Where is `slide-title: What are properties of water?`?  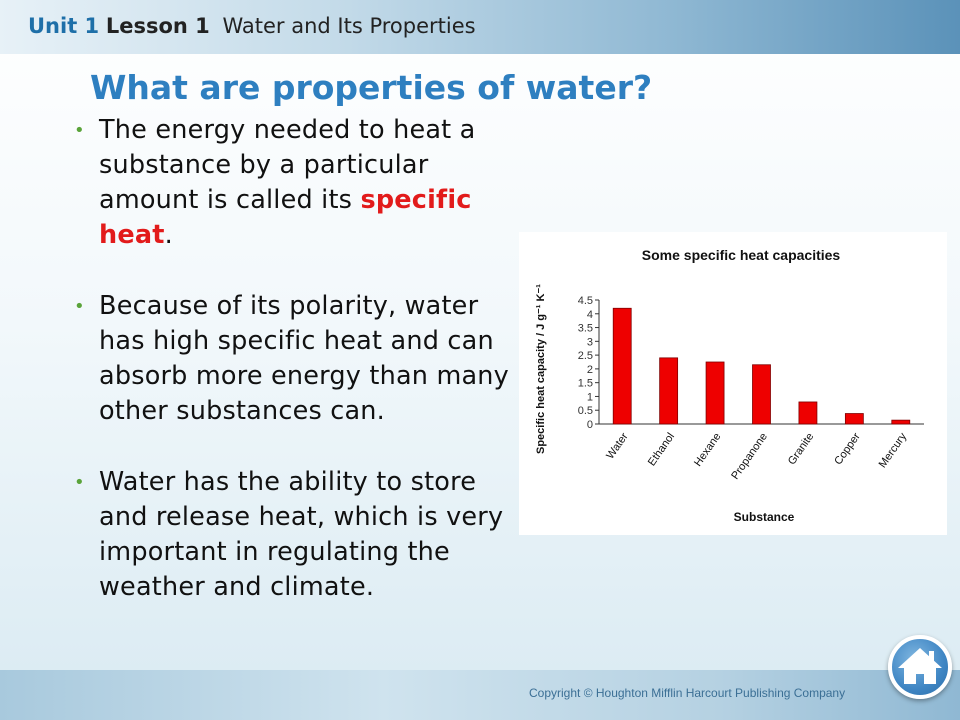 slide-title: What are properties of water? is located at coordinates (371, 87).